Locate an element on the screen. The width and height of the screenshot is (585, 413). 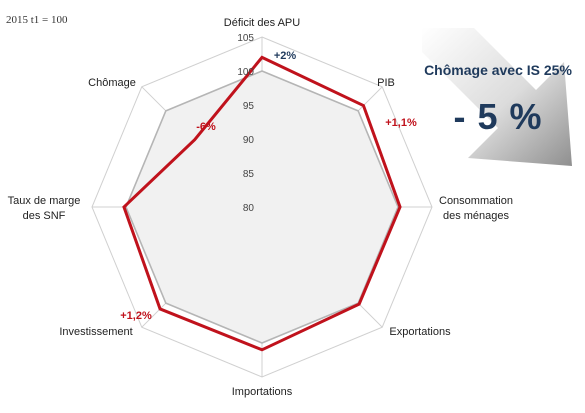
tick-label-100: 100 is located at coordinates (245, 72).